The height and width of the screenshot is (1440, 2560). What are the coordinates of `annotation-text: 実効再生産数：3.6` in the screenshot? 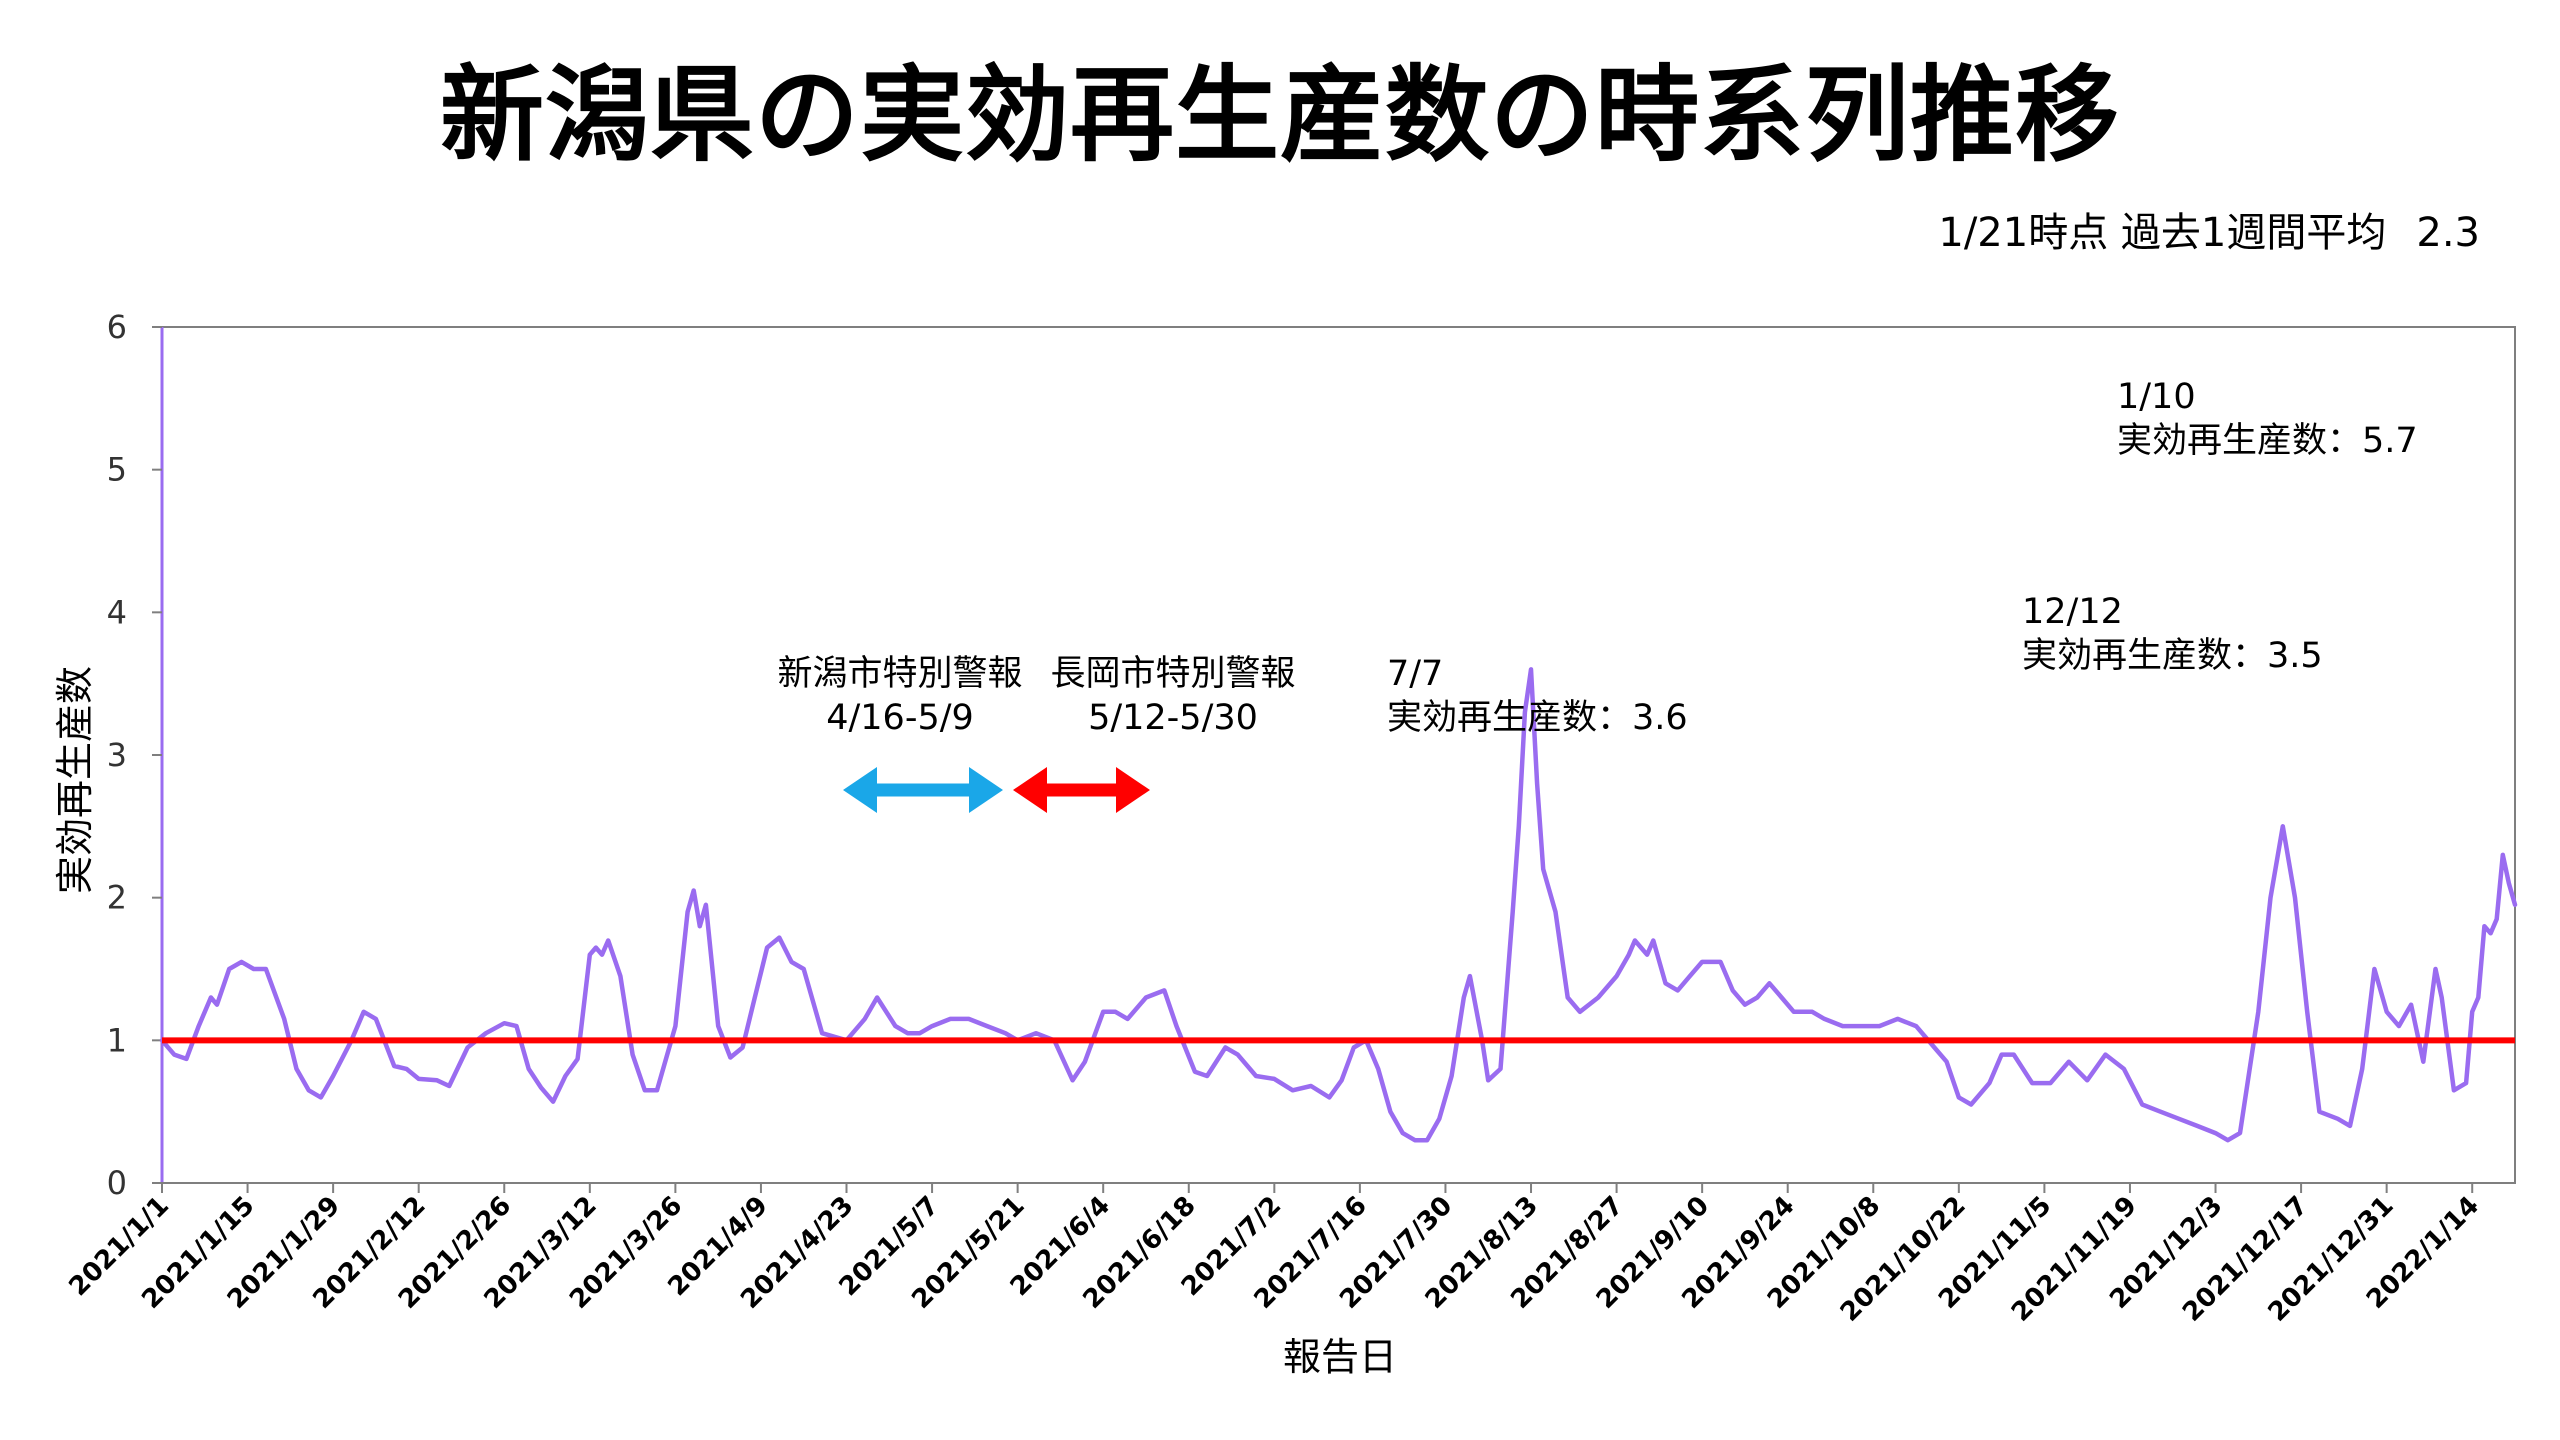 It's located at (1537, 718).